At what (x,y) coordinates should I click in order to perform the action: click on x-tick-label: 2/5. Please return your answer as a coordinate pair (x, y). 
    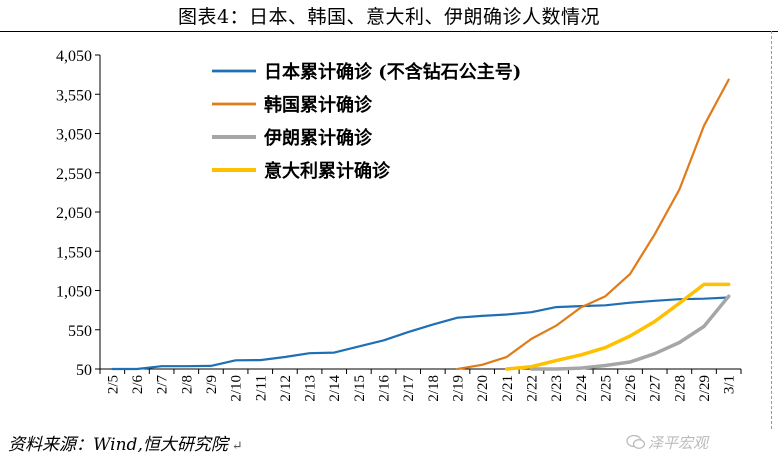
    Looking at the image, I should click on (113, 384).